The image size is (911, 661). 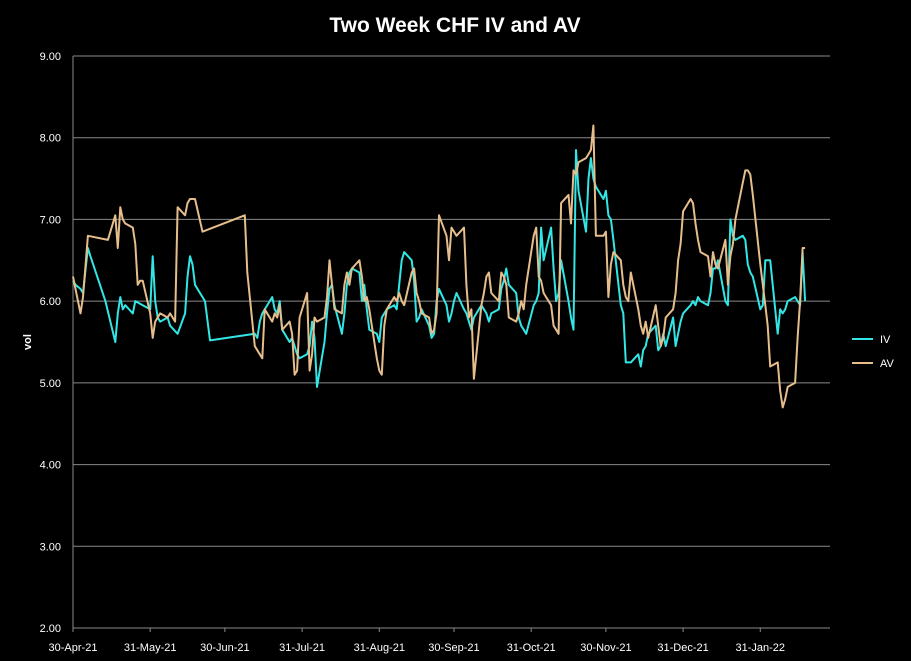 I want to click on y-tick-label: 9.00, so click(x=50, y=57).